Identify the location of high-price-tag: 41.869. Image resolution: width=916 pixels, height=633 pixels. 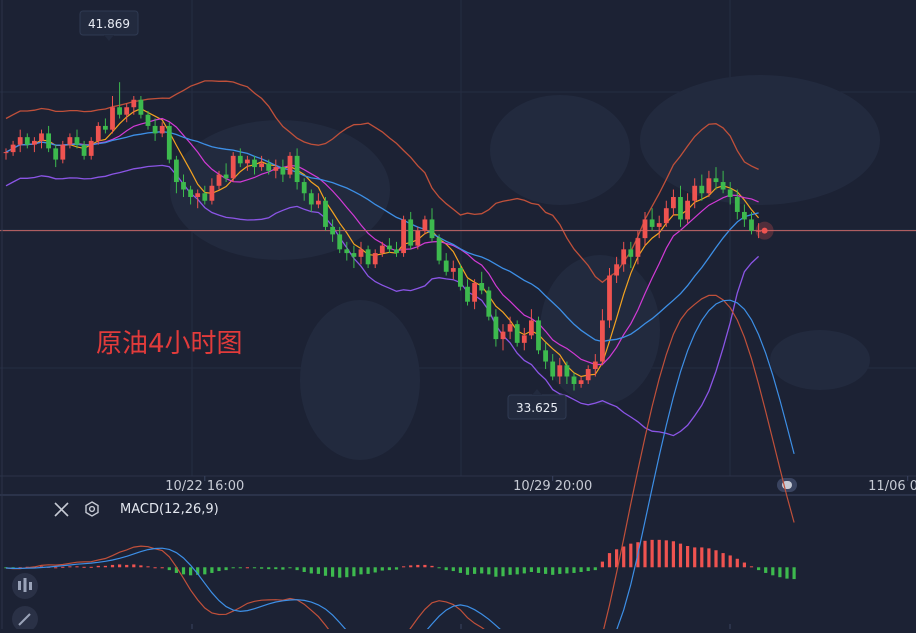
(109, 25).